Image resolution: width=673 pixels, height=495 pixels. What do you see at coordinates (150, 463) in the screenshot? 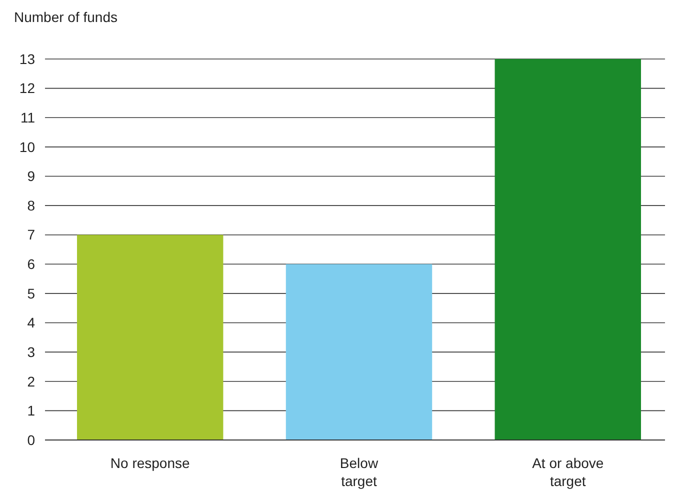
I see `x-tick-label: No response` at bounding box center [150, 463].